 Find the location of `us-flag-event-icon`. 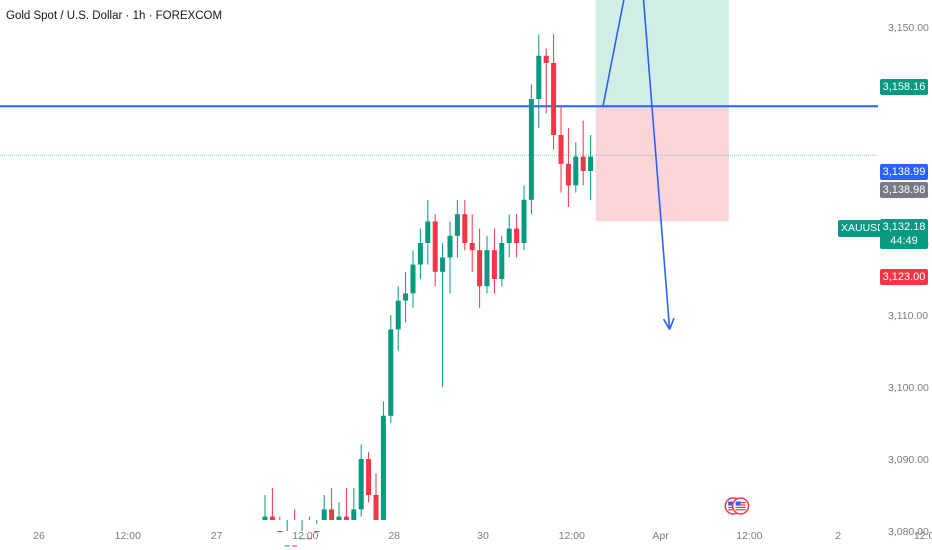

us-flag-event-icon is located at coordinates (740, 506).